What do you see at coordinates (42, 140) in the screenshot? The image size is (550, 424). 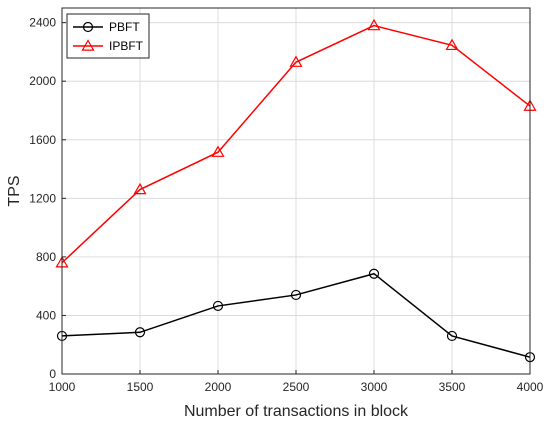 I see `y-tick-label: 1600` at bounding box center [42, 140].